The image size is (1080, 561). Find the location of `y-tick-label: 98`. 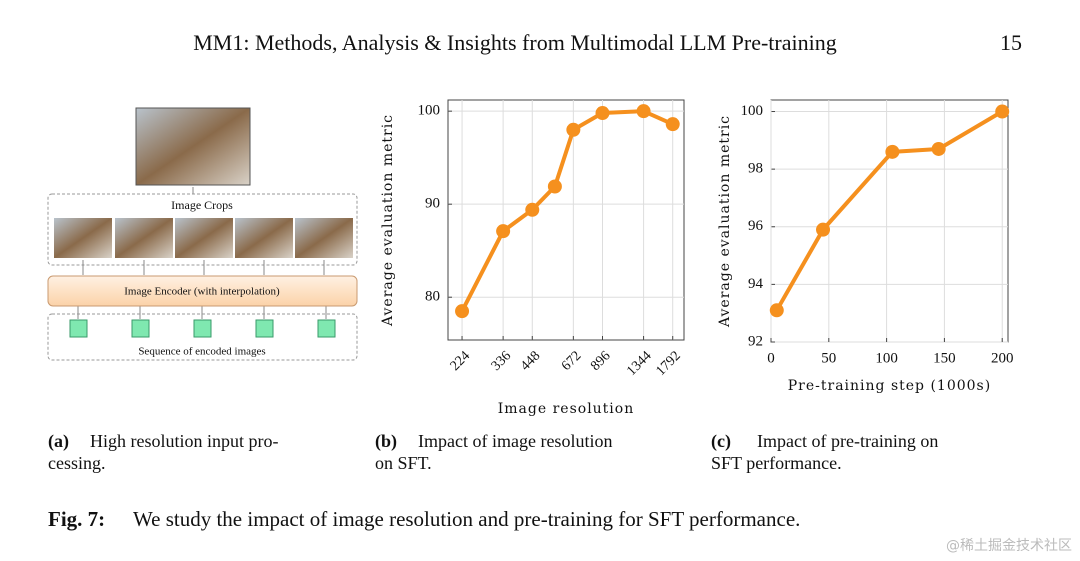

y-tick-label: 98 is located at coordinates (755, 169).